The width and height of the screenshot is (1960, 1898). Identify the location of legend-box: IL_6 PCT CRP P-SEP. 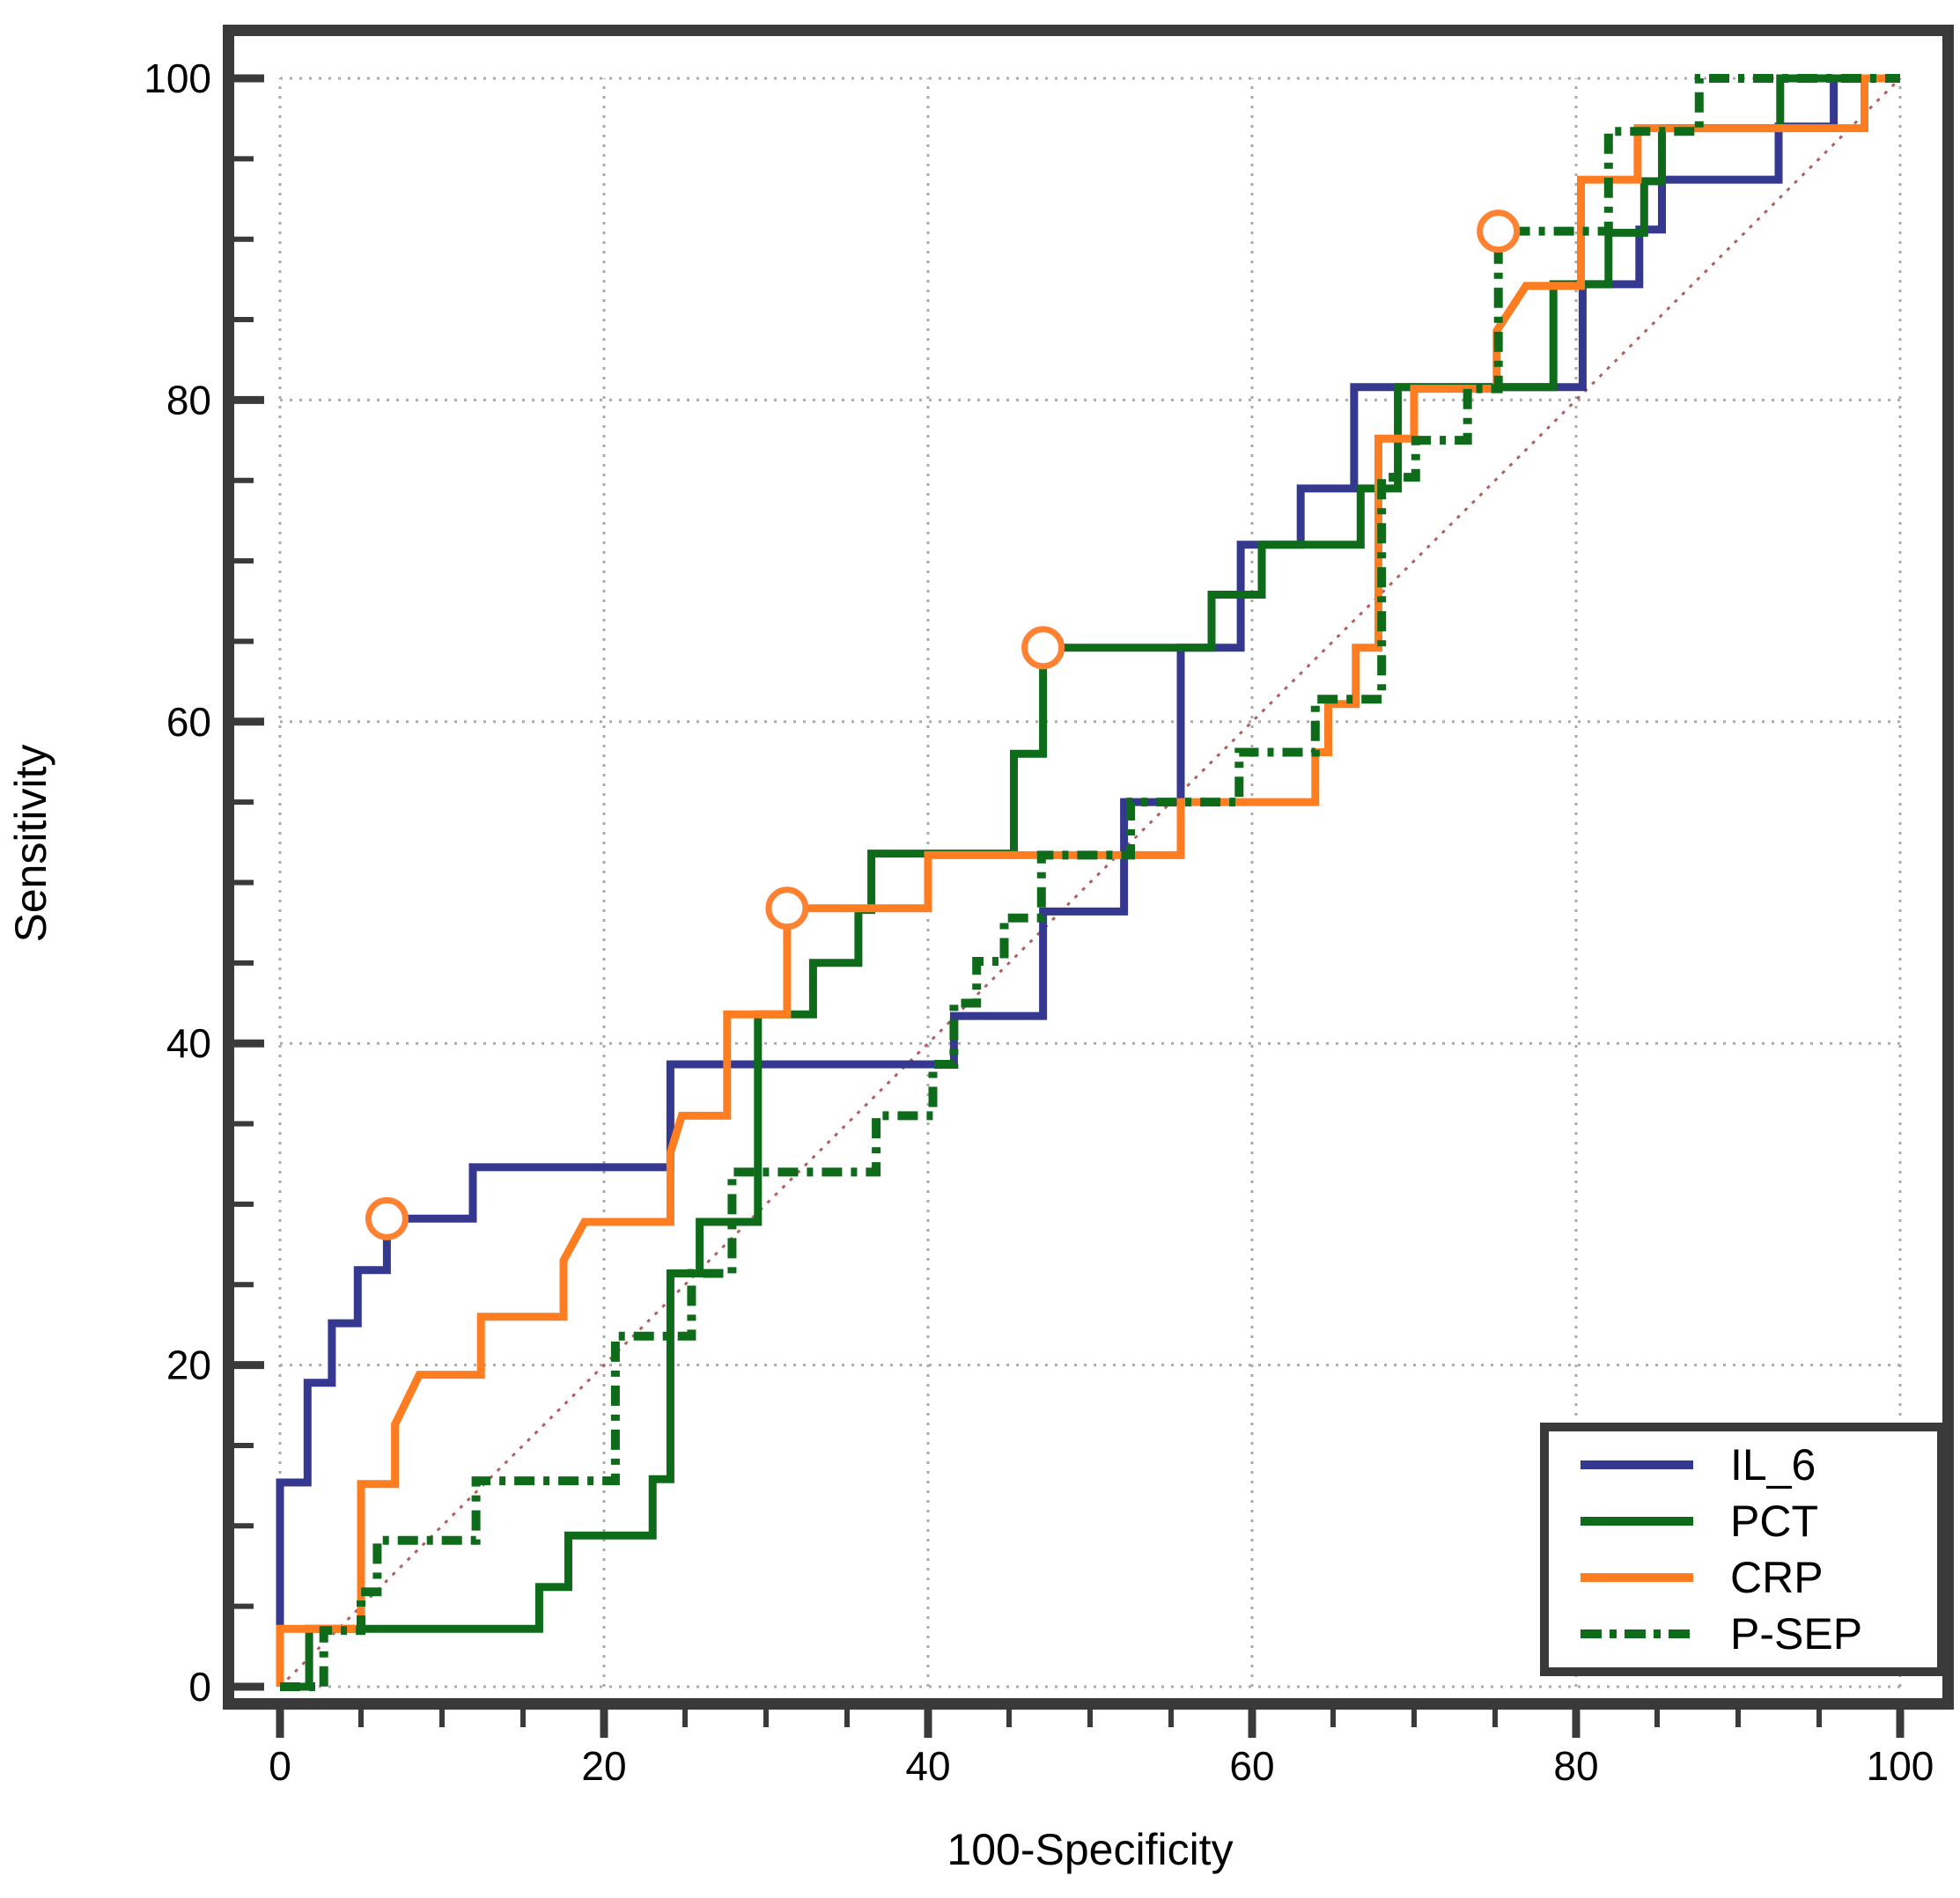
(1743, 1549).